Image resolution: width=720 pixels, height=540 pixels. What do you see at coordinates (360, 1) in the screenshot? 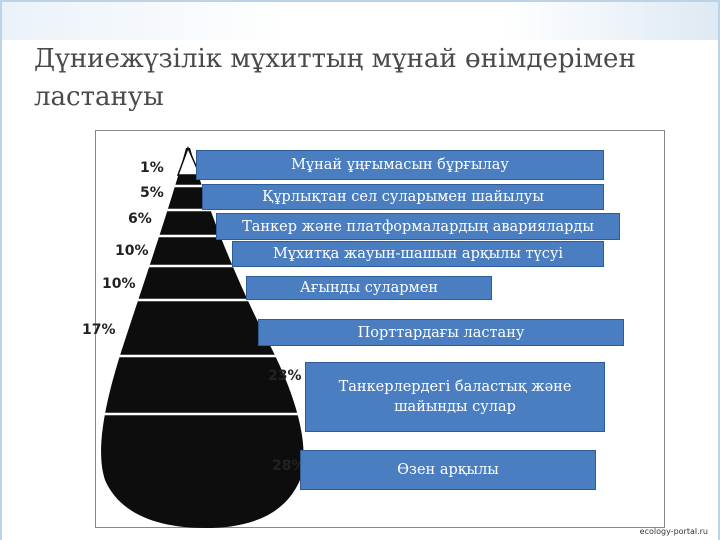
I see `frame-top-line` at bounding box center [360, 1].